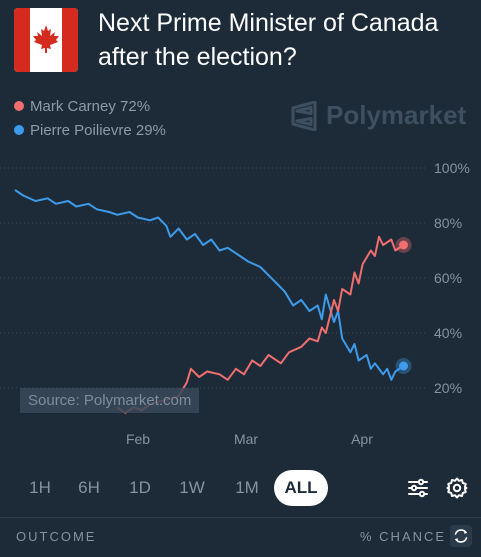 The height and width of the screenshot is (557, 481). I want to click on polymarket-watermark: Polymarket, so click(378, 115).